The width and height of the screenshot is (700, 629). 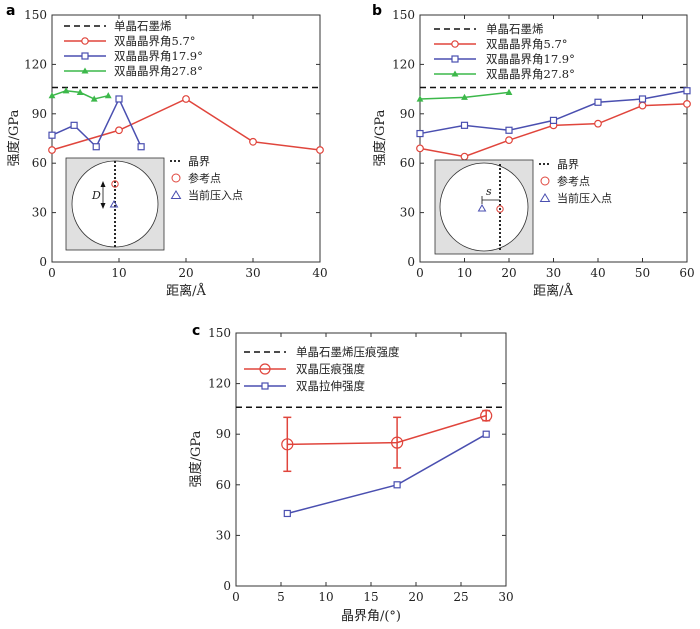 What do you see at coordinates (553, 273) in the screenshot?
I see `x-tick-label: 30` at bounding box center [553, 273].